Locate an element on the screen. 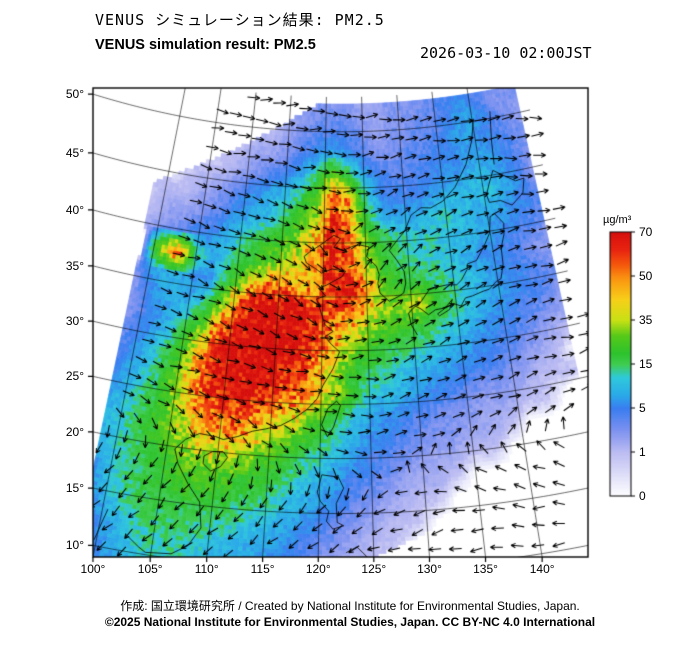 The image size is (700, 649). lon-tick-label: 120° is located at coordinates (318, 569).